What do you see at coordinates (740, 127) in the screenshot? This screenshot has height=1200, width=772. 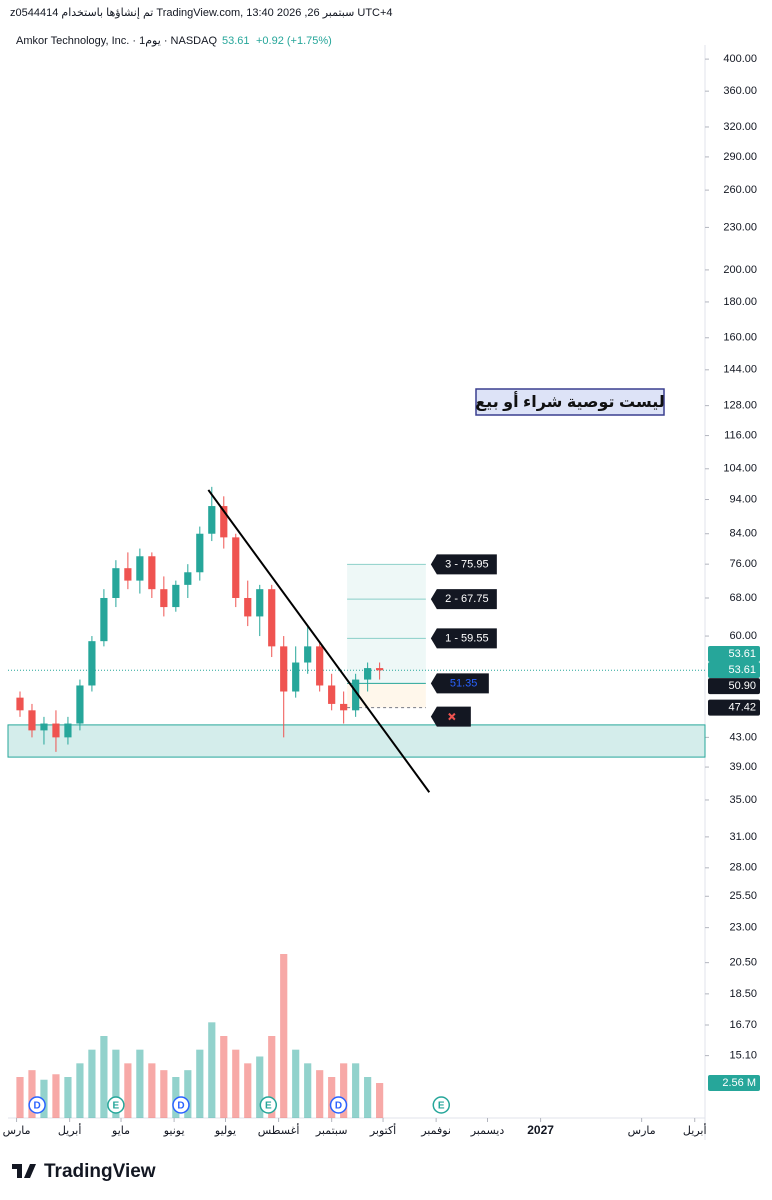 I see `y-tick-label: 320.00` at bounding box center [740, 127].